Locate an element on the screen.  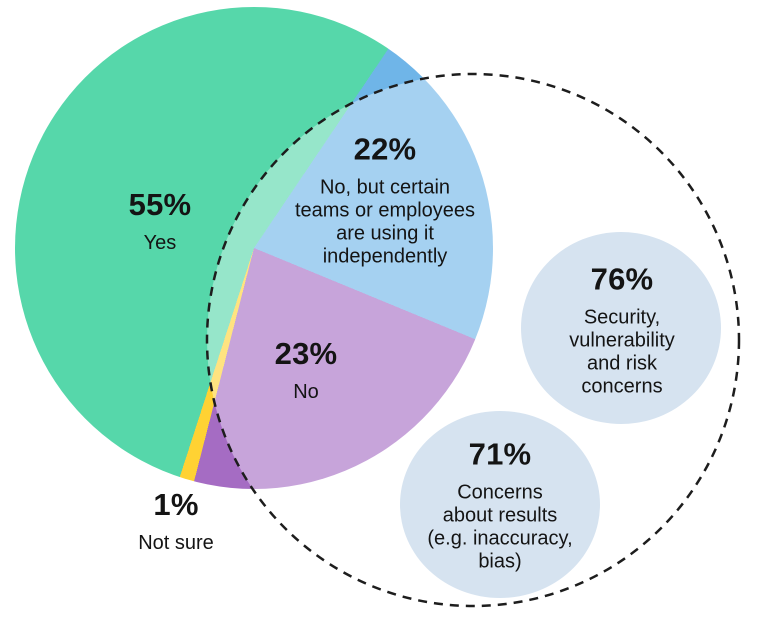
bubble-label-line: (e.g. inaccuracy, is located at coordinates (500, 538).